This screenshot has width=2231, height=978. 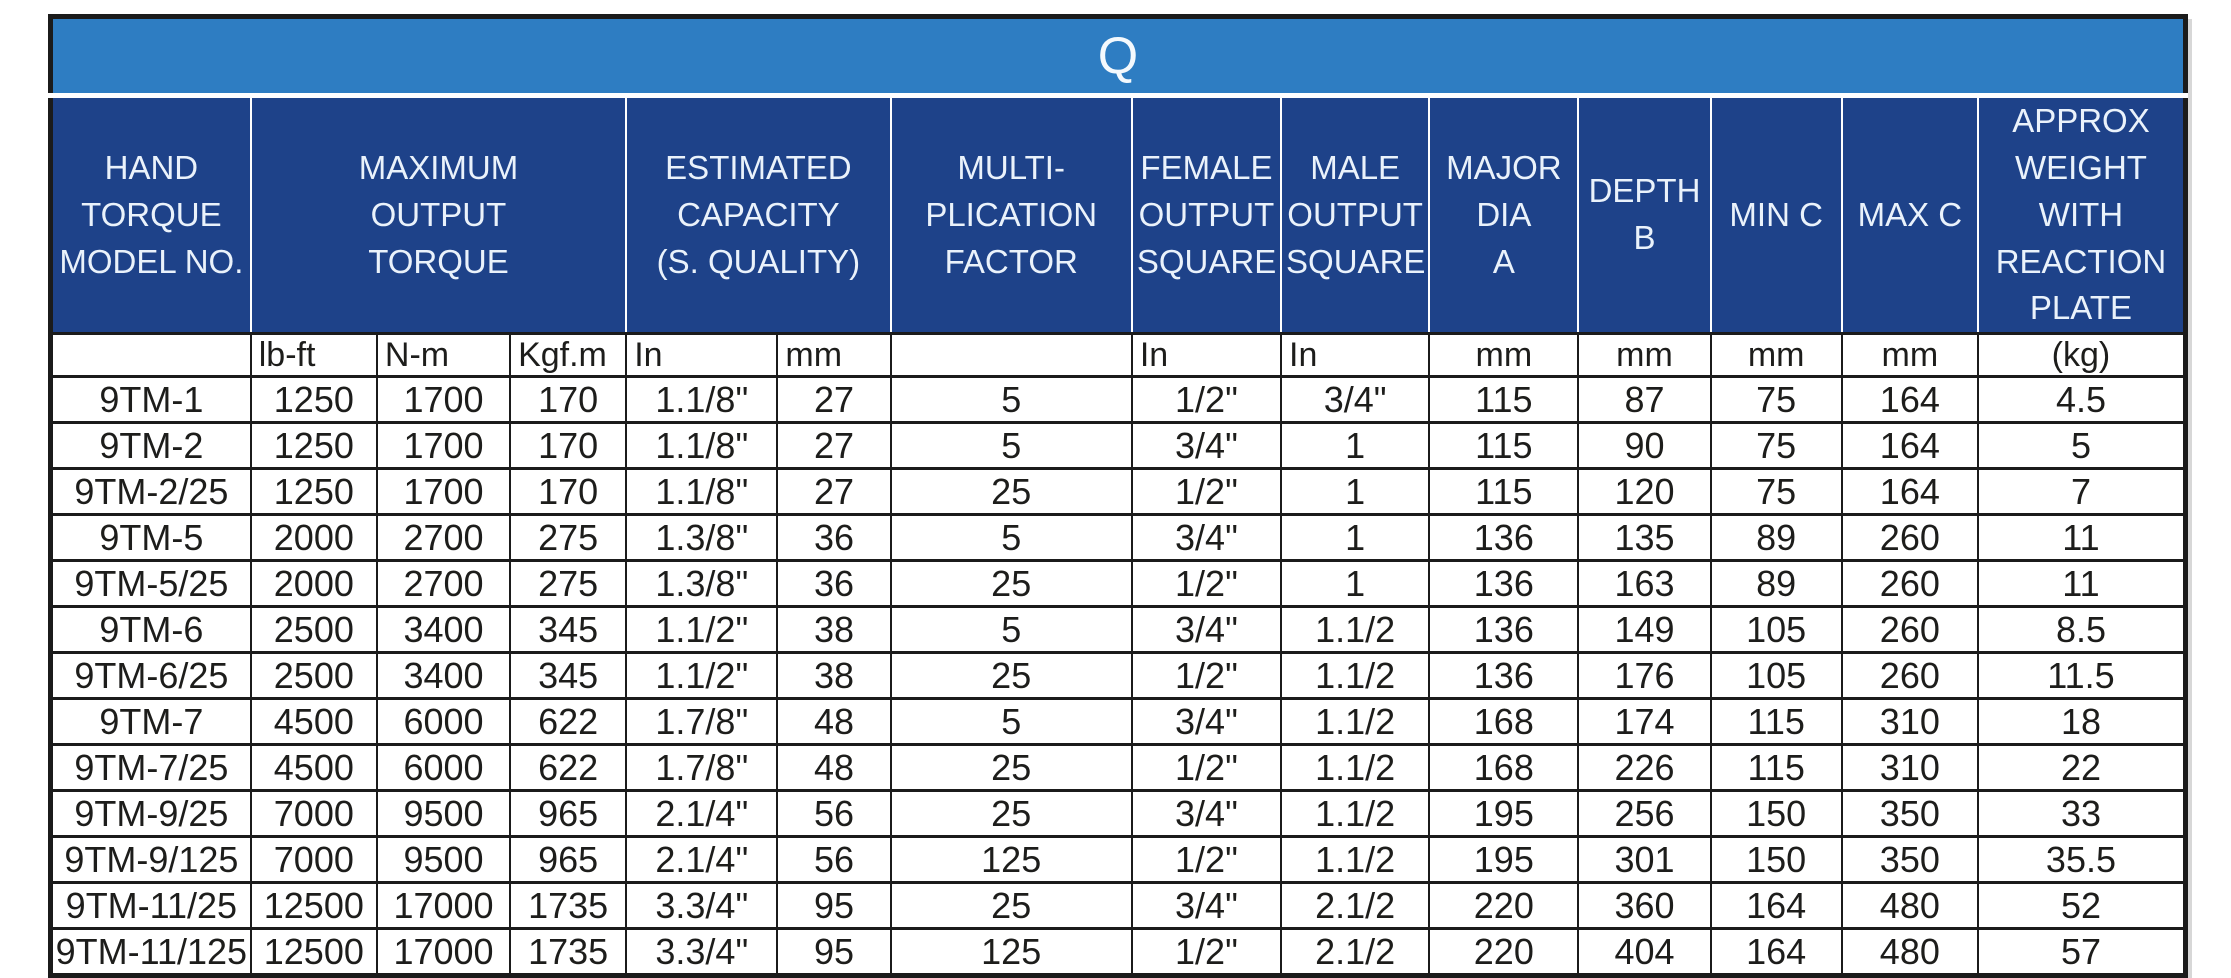 What do you see at coordinates (2081, 906) in the screenshot?
I see `value-cell: 52` at bounding box center [2081, 906].